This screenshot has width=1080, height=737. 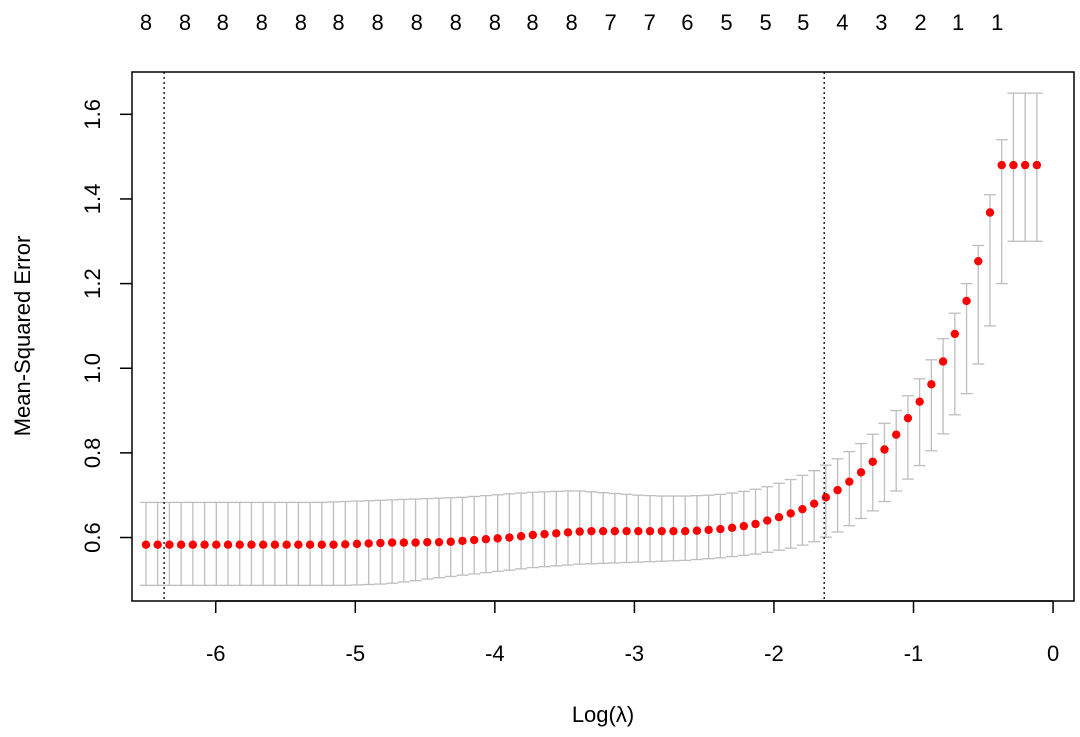 I want to click on x-tick-label: -1, so click(x=914, y=653).